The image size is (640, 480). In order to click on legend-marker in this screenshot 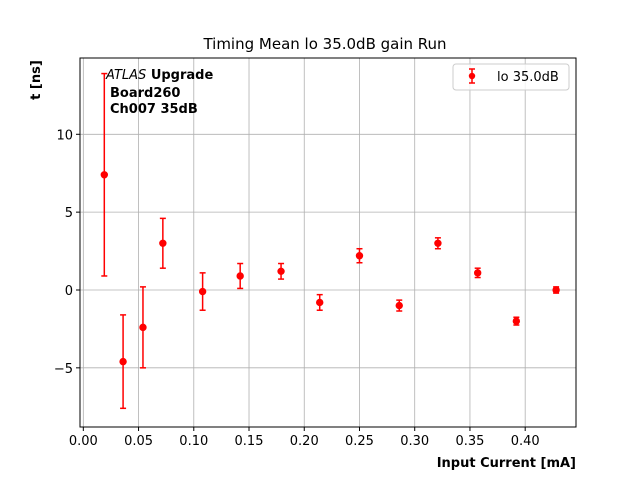, I will do `click(472, 76)`.